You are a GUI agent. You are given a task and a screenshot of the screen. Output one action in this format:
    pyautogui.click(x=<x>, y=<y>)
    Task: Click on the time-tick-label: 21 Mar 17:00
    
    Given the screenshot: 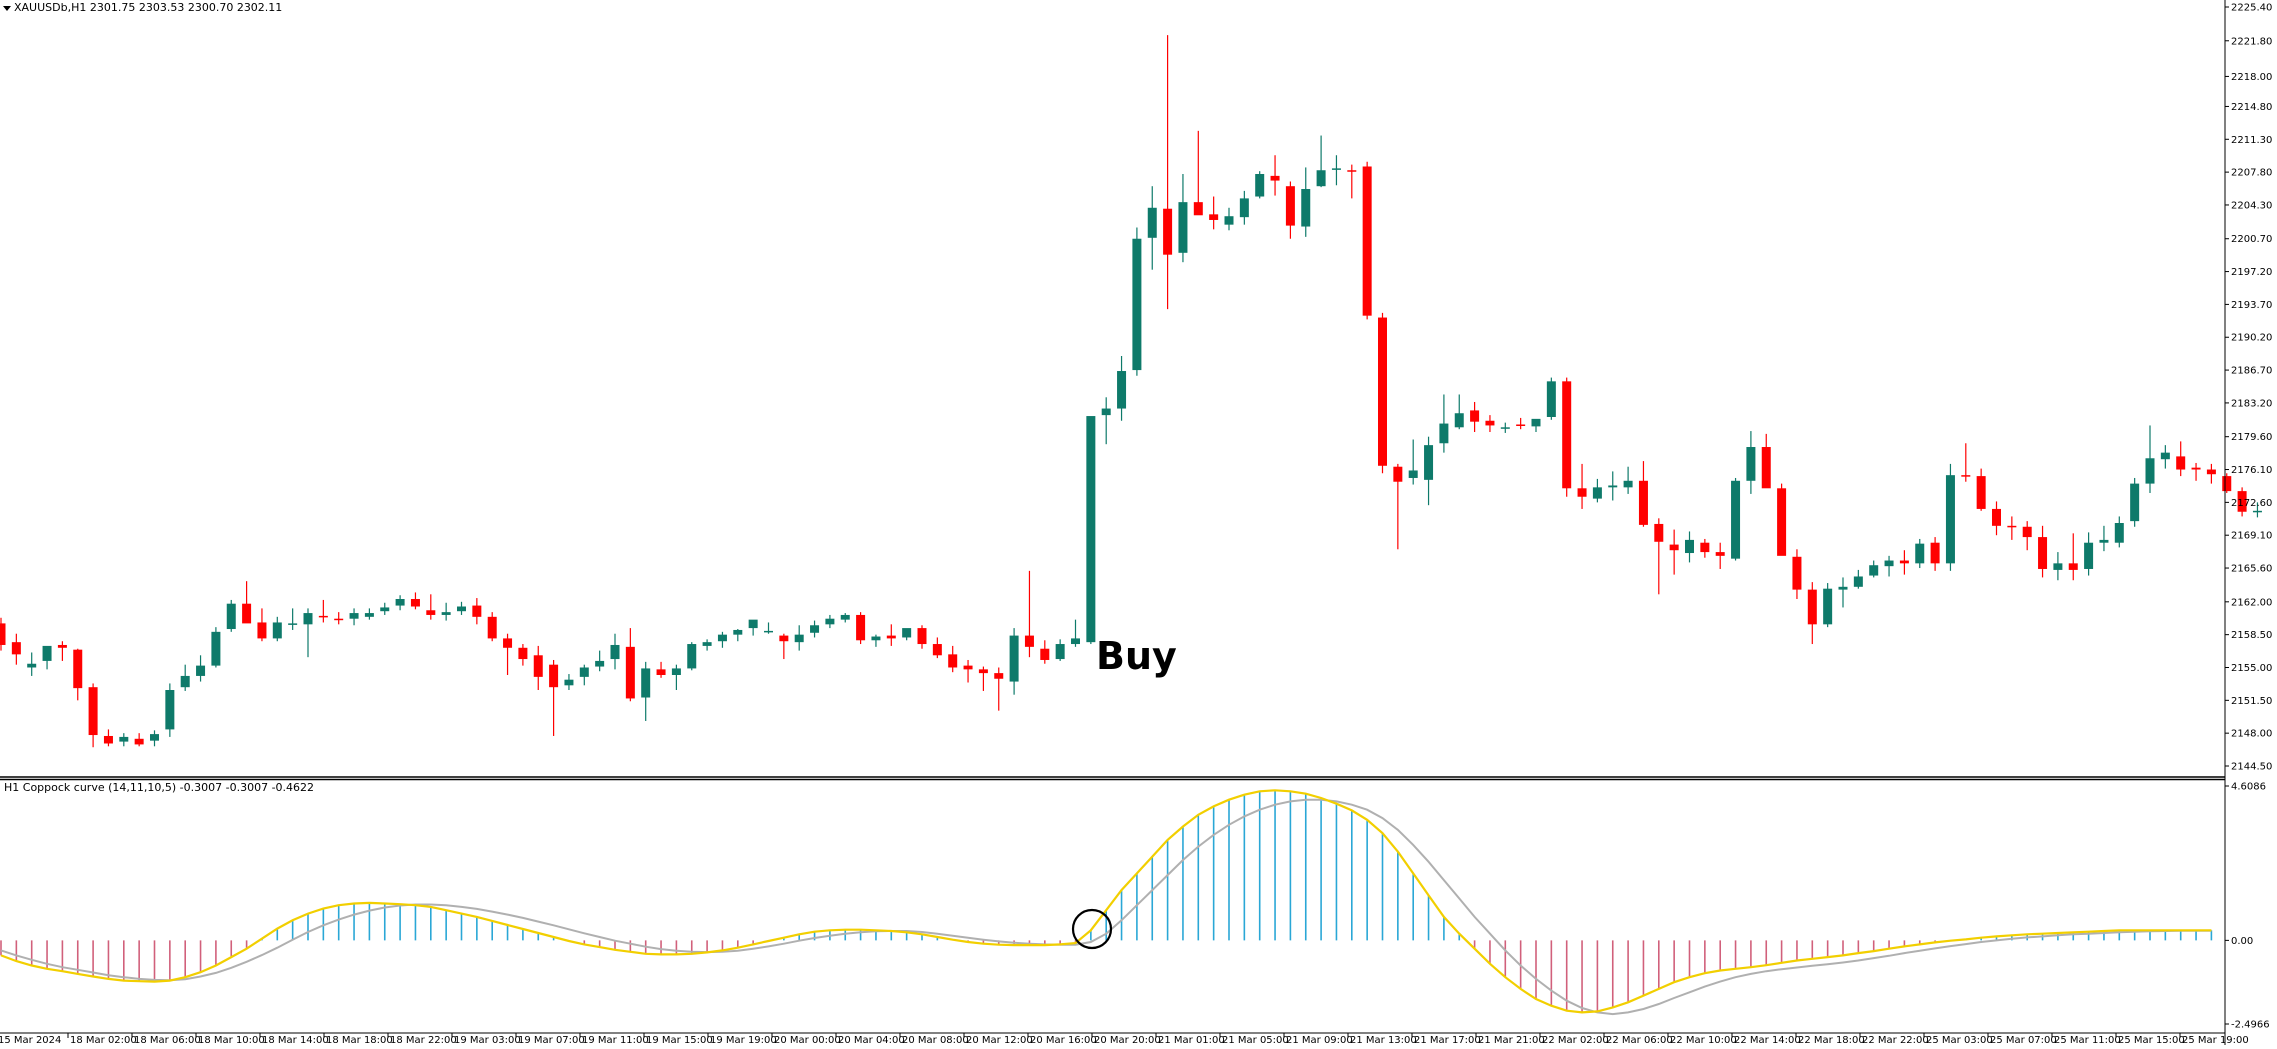 What is the action you would take?
    pyautogui.click(x=1447, y=1040)
    